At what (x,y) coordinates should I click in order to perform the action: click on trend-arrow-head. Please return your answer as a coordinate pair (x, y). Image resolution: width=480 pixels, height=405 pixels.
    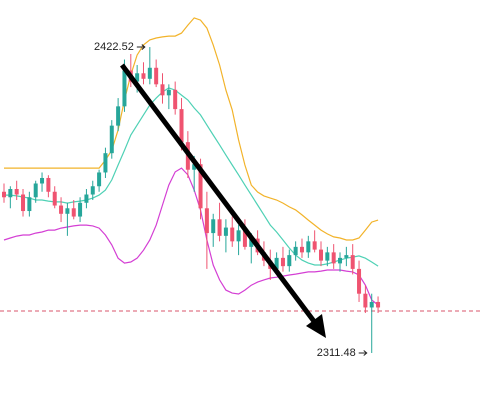
    Looking at the image, I should click on (316, 326).